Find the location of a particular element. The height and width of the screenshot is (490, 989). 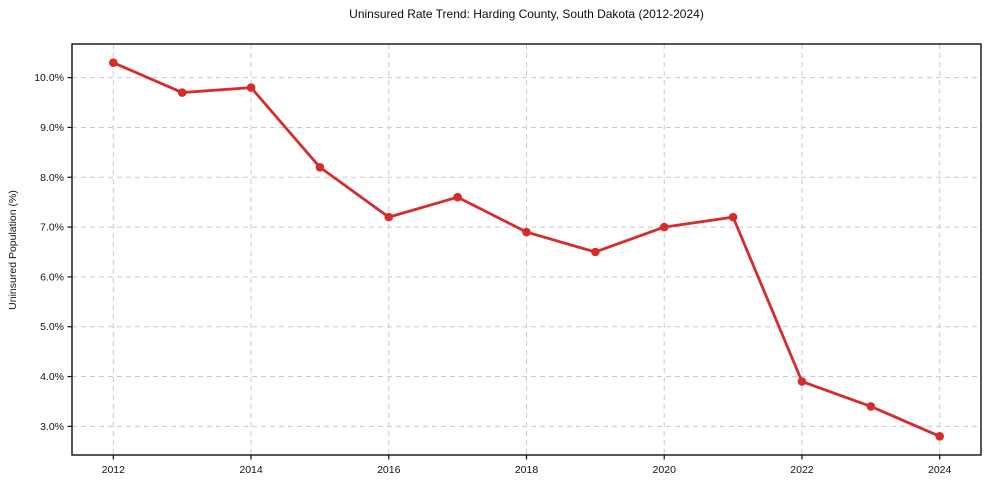

y-tick-label: 10.0% is located at coordinates (49, 78).